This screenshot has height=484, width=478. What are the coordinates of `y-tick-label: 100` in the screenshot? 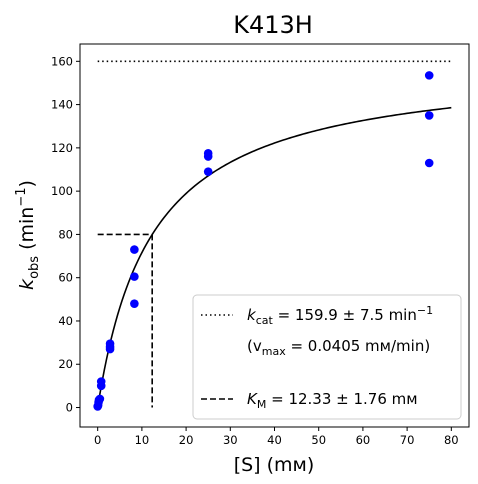 It's located at (62, 191).